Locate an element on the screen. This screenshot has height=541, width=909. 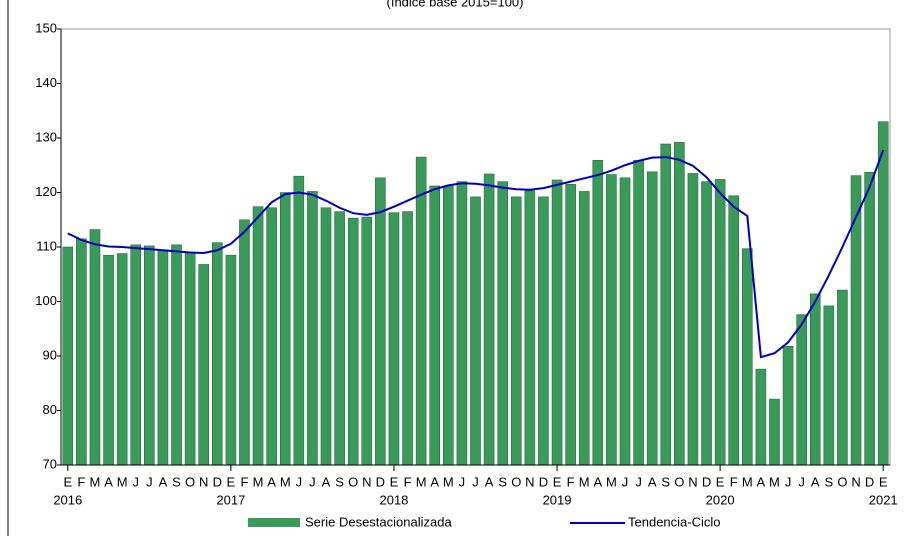
year-label: 2017 is located at coordinates (230, 499).